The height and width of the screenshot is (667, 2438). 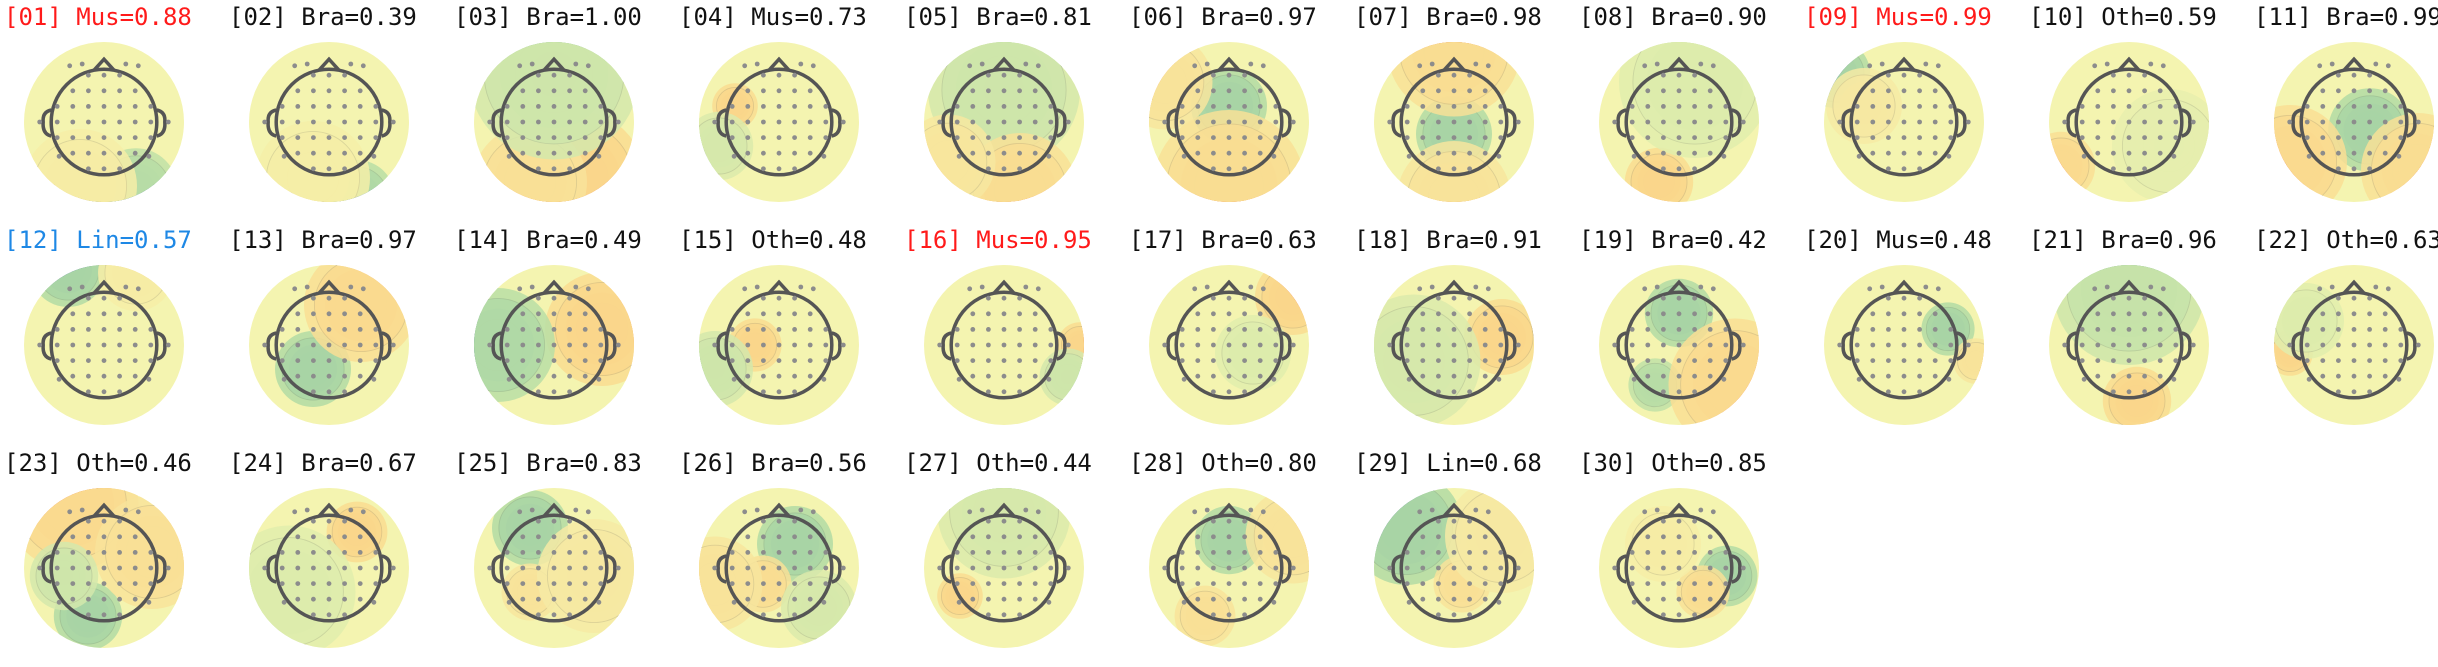 I want to click on field-blob, so click(x=68, y=269).